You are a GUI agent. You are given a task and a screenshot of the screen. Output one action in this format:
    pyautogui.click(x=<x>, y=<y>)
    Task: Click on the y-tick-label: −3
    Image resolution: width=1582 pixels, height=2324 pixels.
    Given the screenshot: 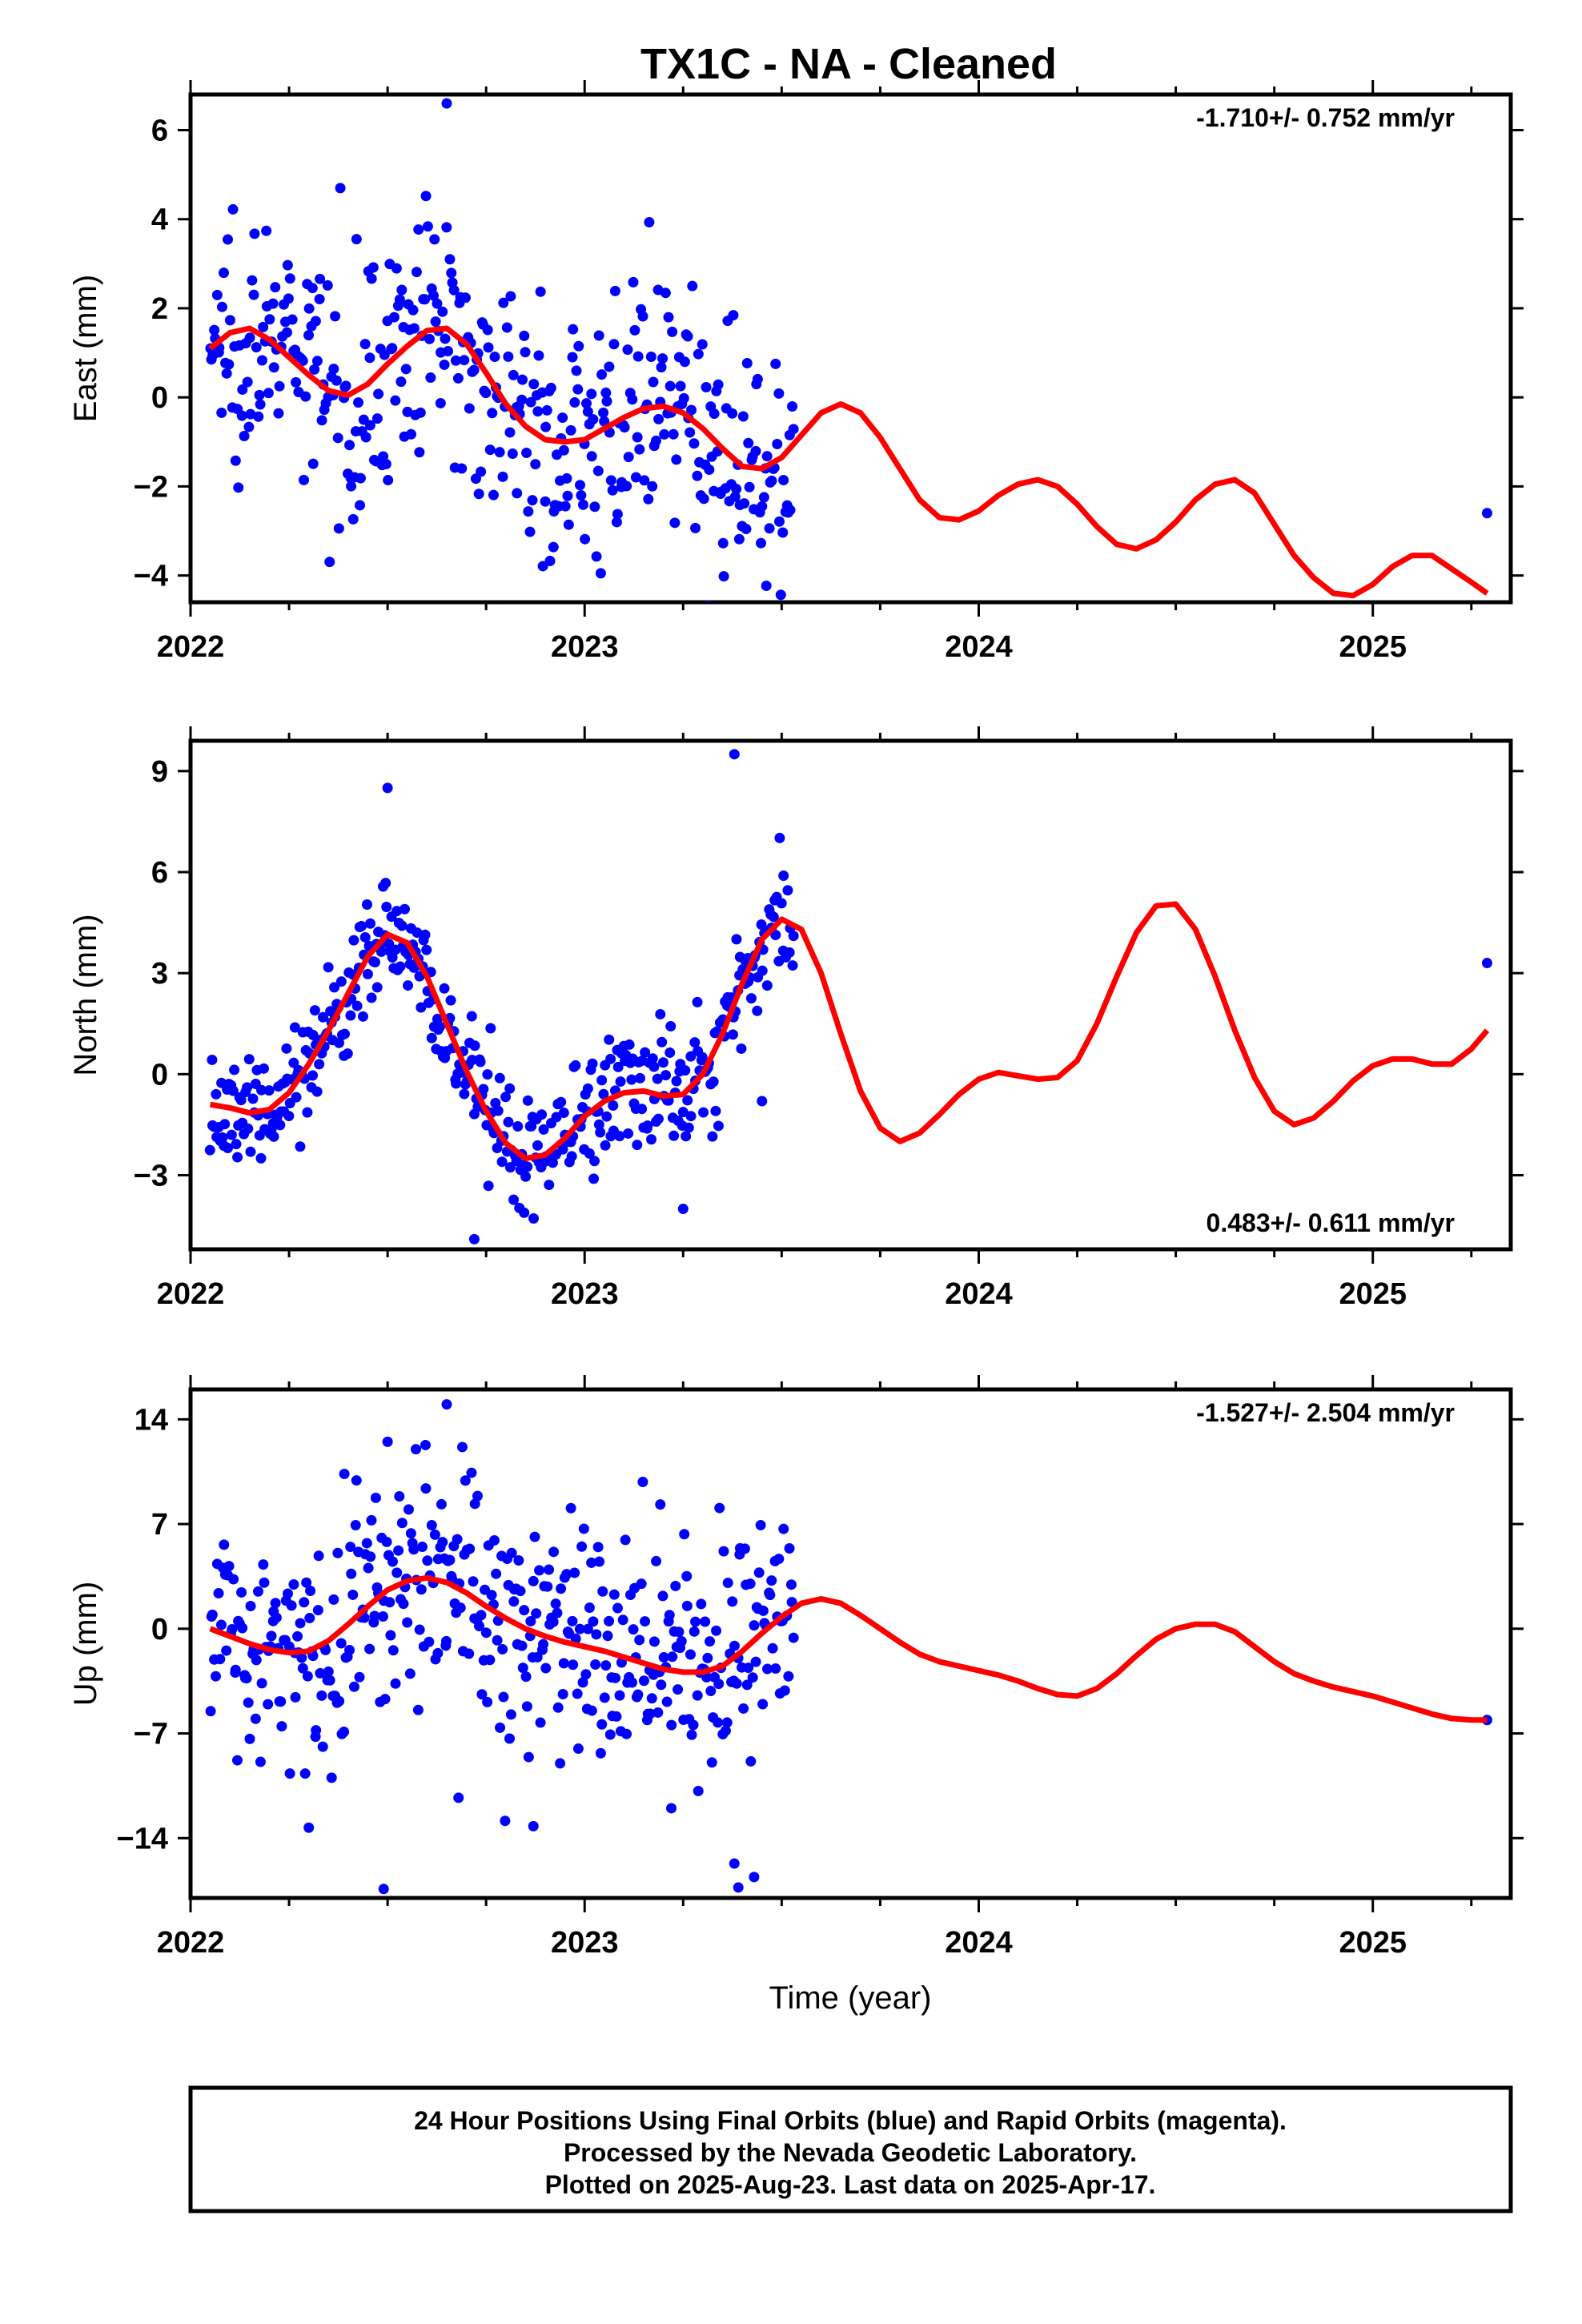 What is the action you would take?
    pyautogui.click(x=151, y=1175)
    